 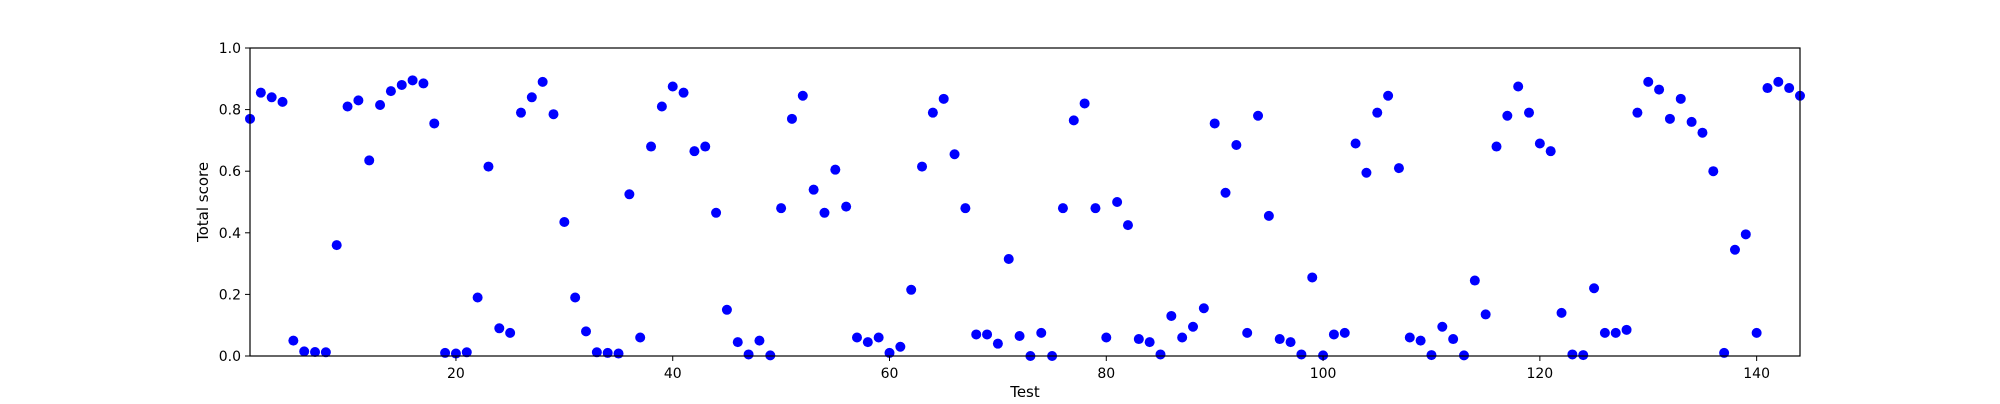 What do you see at coordinates (230, 234) in the screenshot?
I see `y-tick-label: 0.4` at bounding box center [230, 234].